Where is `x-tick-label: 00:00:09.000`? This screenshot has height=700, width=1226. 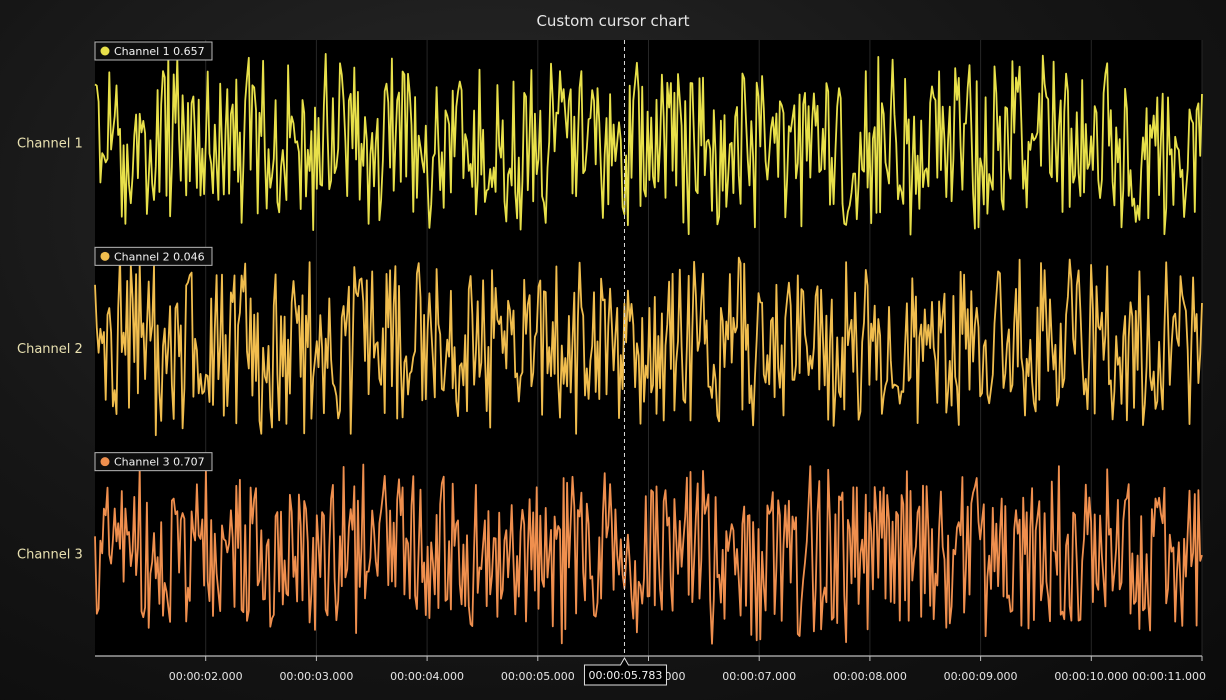
x-tick-label: 00:00:09.000 is located at coordinates (981, 676).